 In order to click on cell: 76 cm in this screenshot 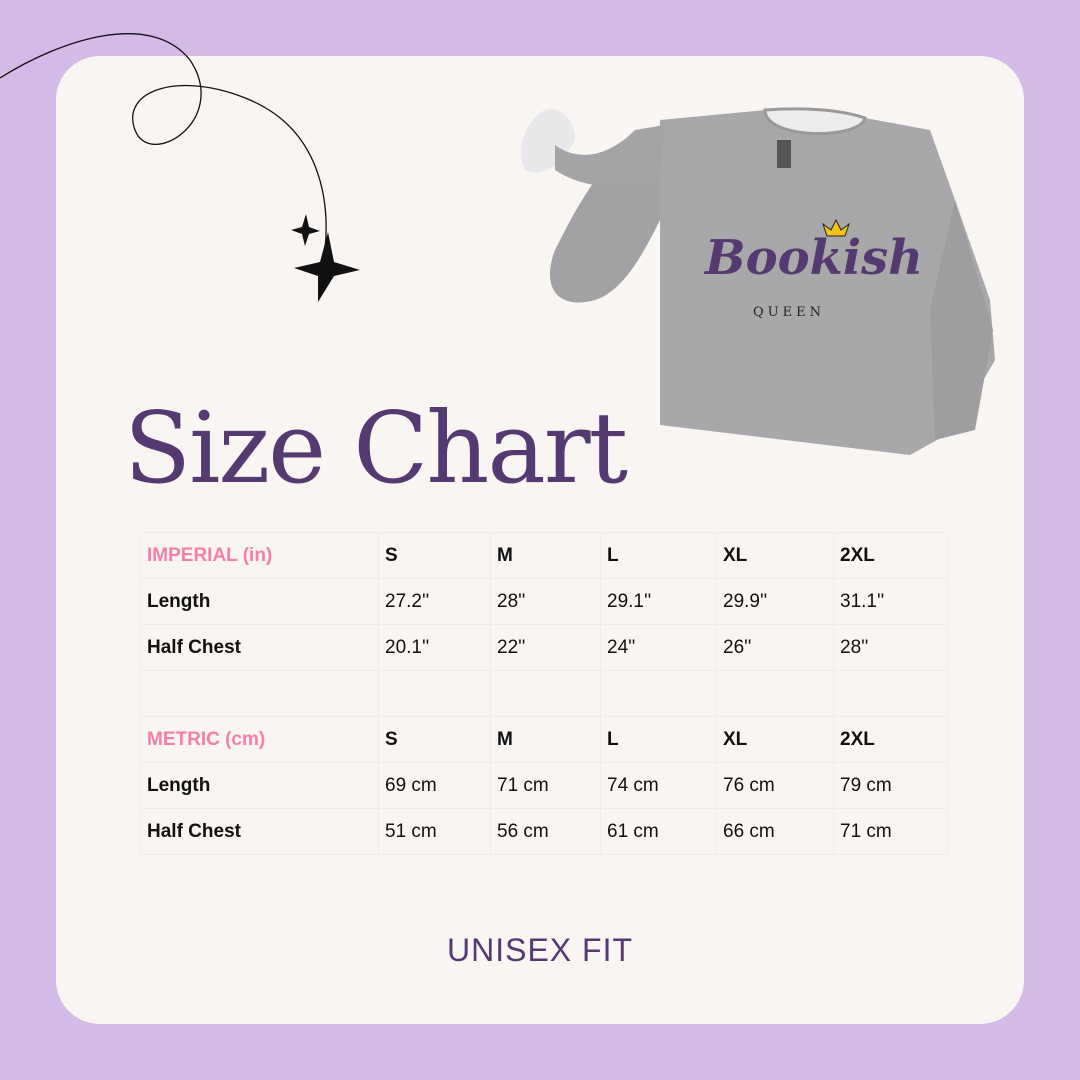, I will do `click(775, 785)`.